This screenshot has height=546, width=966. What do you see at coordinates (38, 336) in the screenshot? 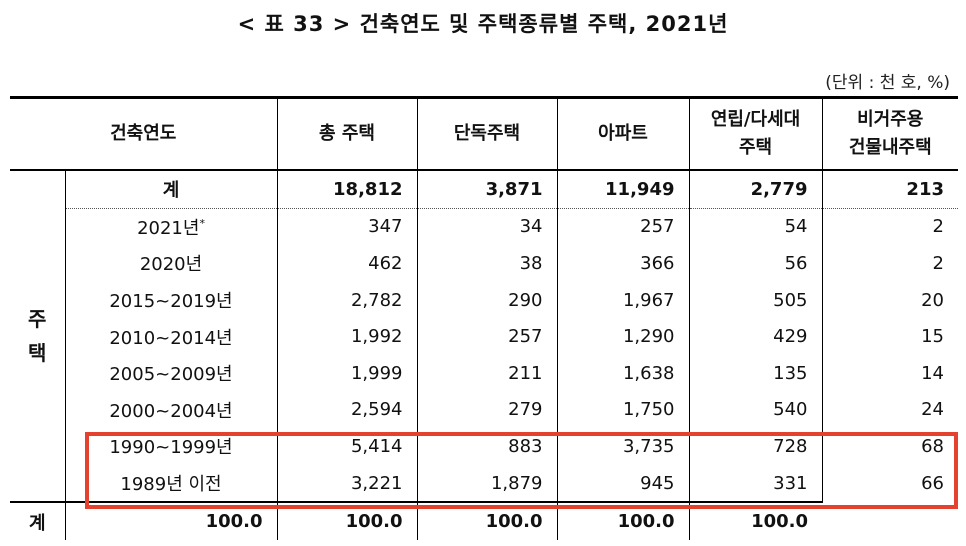
I see `side-label: 주 택` at bounding box center [38, 336].